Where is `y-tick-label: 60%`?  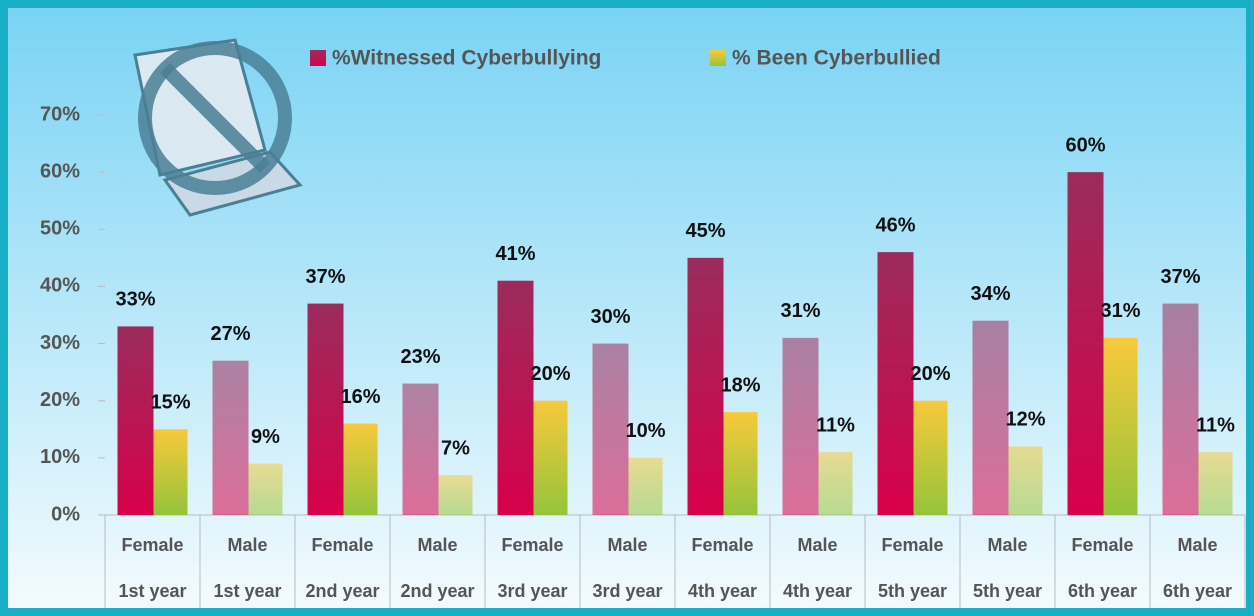
y-tick-label: 60% is located at coordinates (60, 171).